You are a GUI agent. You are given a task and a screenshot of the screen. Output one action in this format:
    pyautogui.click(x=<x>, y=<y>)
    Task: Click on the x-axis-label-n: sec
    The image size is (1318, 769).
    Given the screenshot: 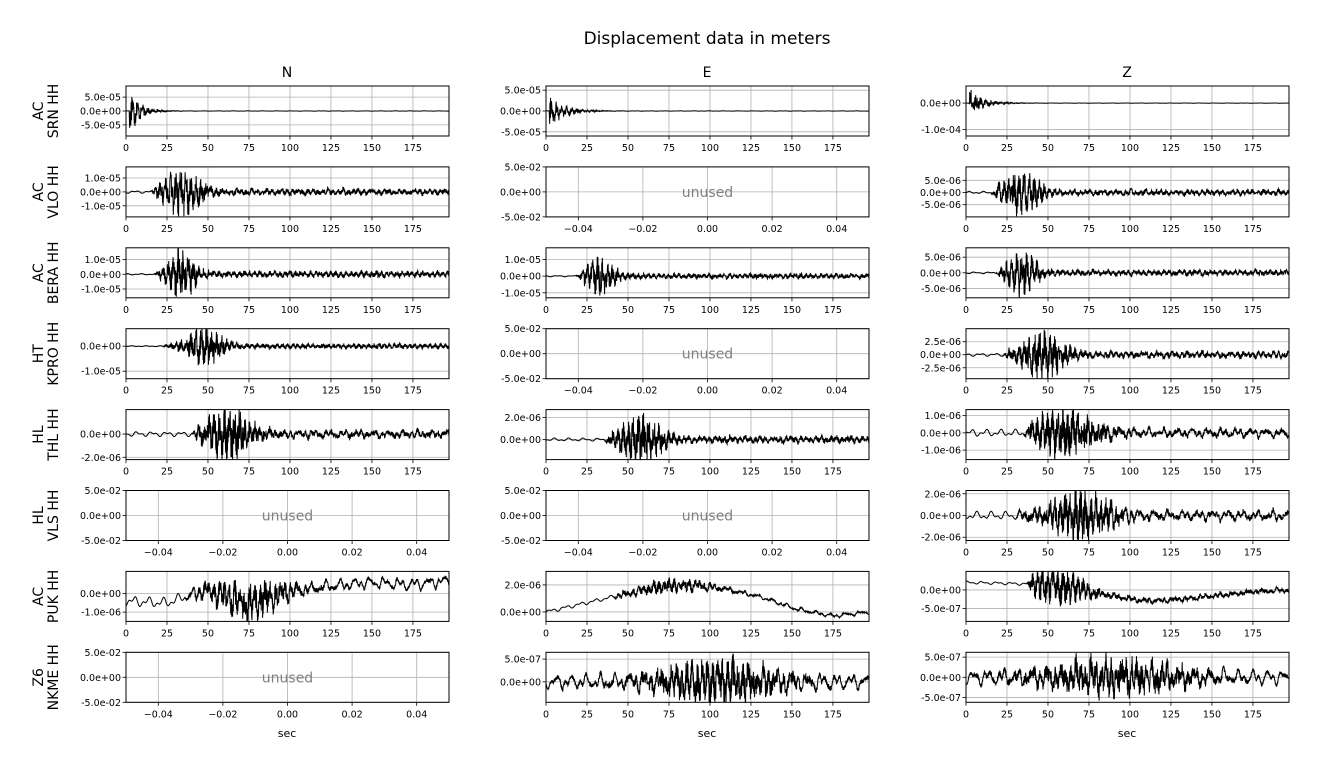 What is the action you would take?
    pyautogui.click(x=287, y=733)
    